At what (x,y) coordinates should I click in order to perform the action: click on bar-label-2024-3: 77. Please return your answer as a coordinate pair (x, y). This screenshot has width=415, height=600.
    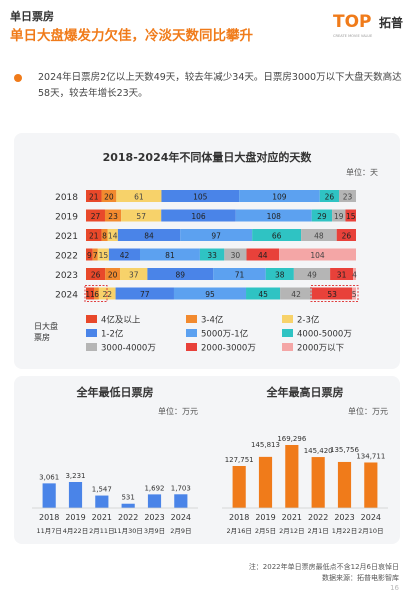
    Looking at the image, I should click on (145, 294).